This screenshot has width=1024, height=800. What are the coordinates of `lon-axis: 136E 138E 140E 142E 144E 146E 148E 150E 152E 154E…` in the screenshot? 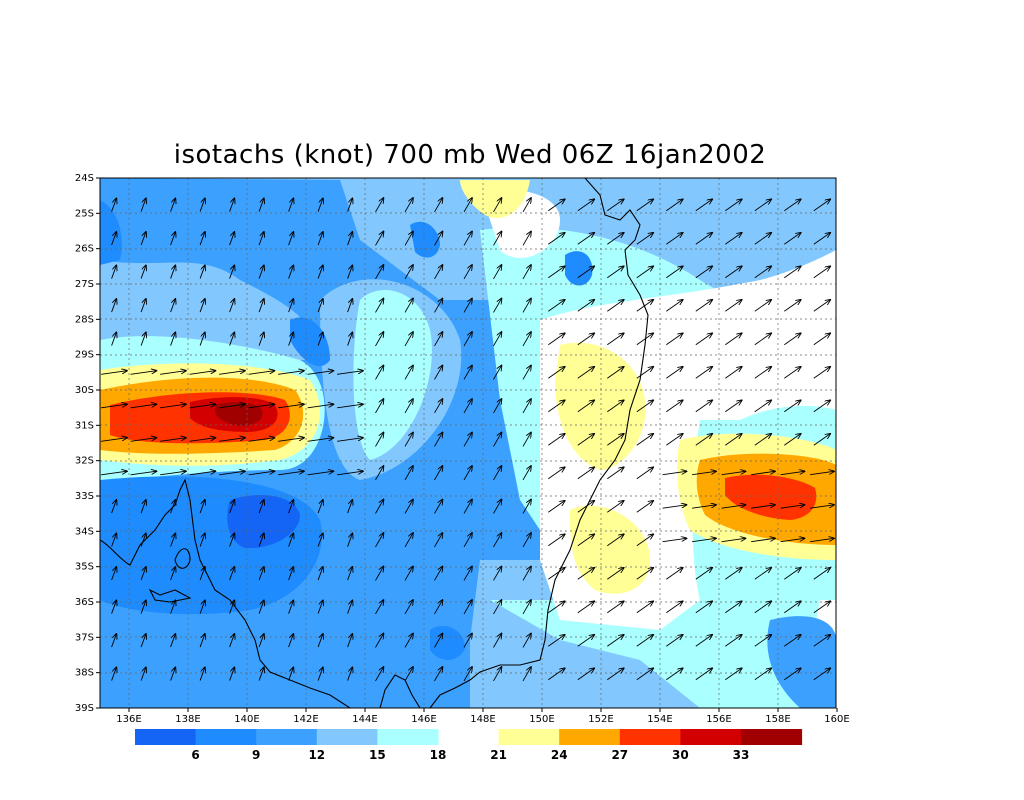 It's located at (483, 716).